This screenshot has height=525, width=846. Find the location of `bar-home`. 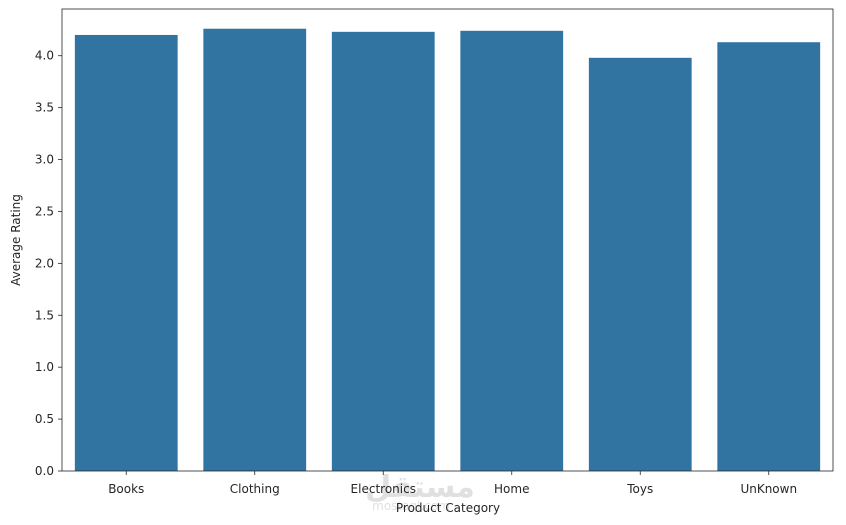

bar-home is located at coordinates (512, 251).